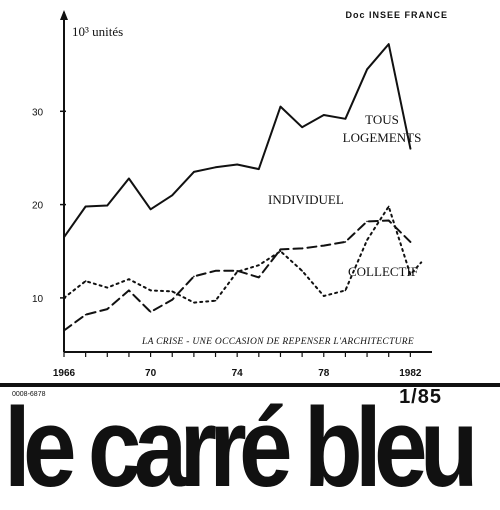 The width and height of the screenshot is (500, 510). I want to click on y-tick-label: 10, so click(38, 299).